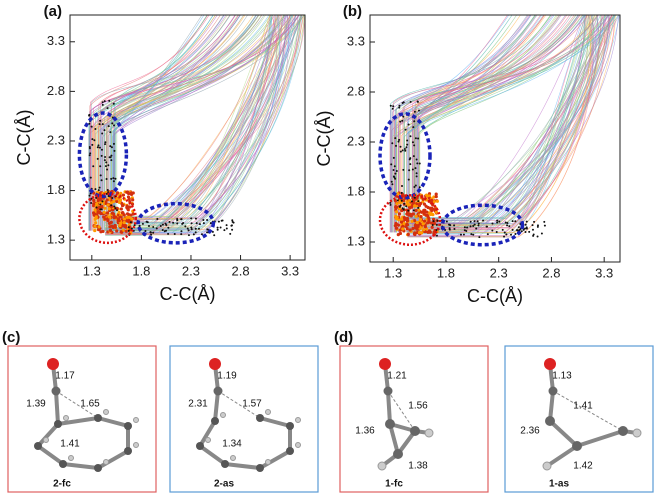 The image size is (661, 499). What do you see at coordinates (53, 11) in the screenshot?
I see `panel-label: (a)` at bounding box center [53, 11].